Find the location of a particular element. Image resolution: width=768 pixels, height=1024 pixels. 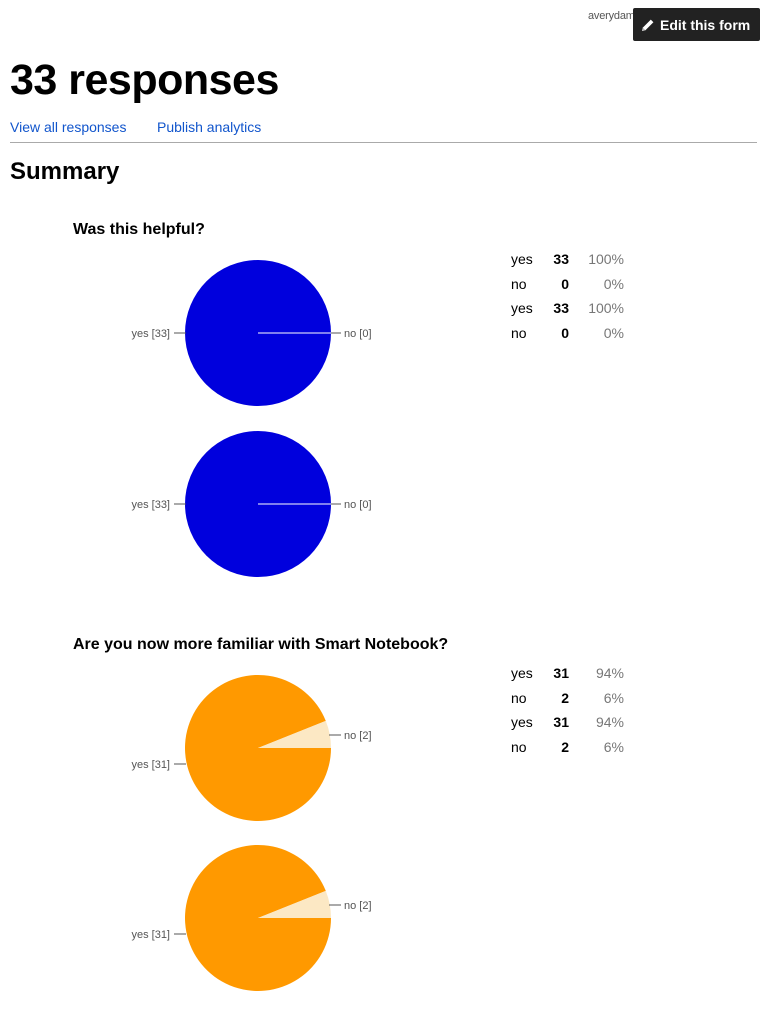

publish-analytics-link: Publish analytics is located at coordinates (209, 127).